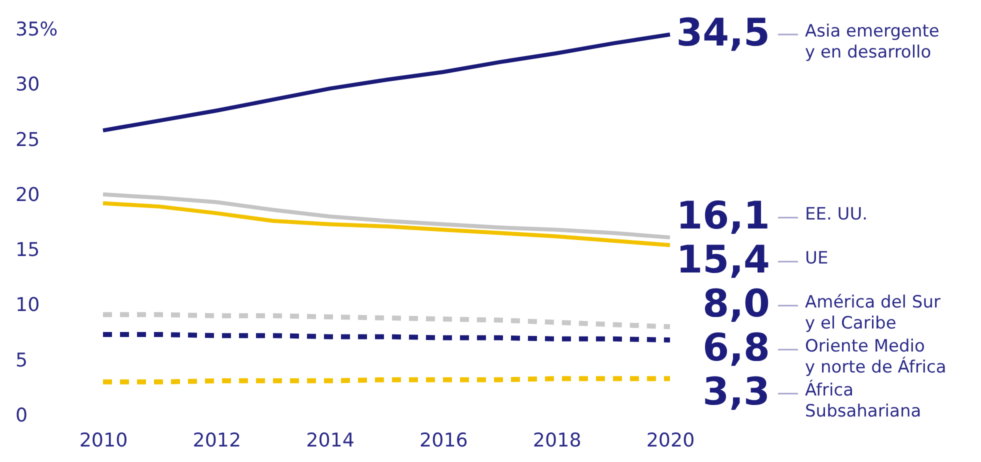 The height and width of the screenshot is (462, 981). What do you see at coordinates (444, 441) in the screenshot?
I see `x-tick-label: 2016` at bounding box center [444, 441].